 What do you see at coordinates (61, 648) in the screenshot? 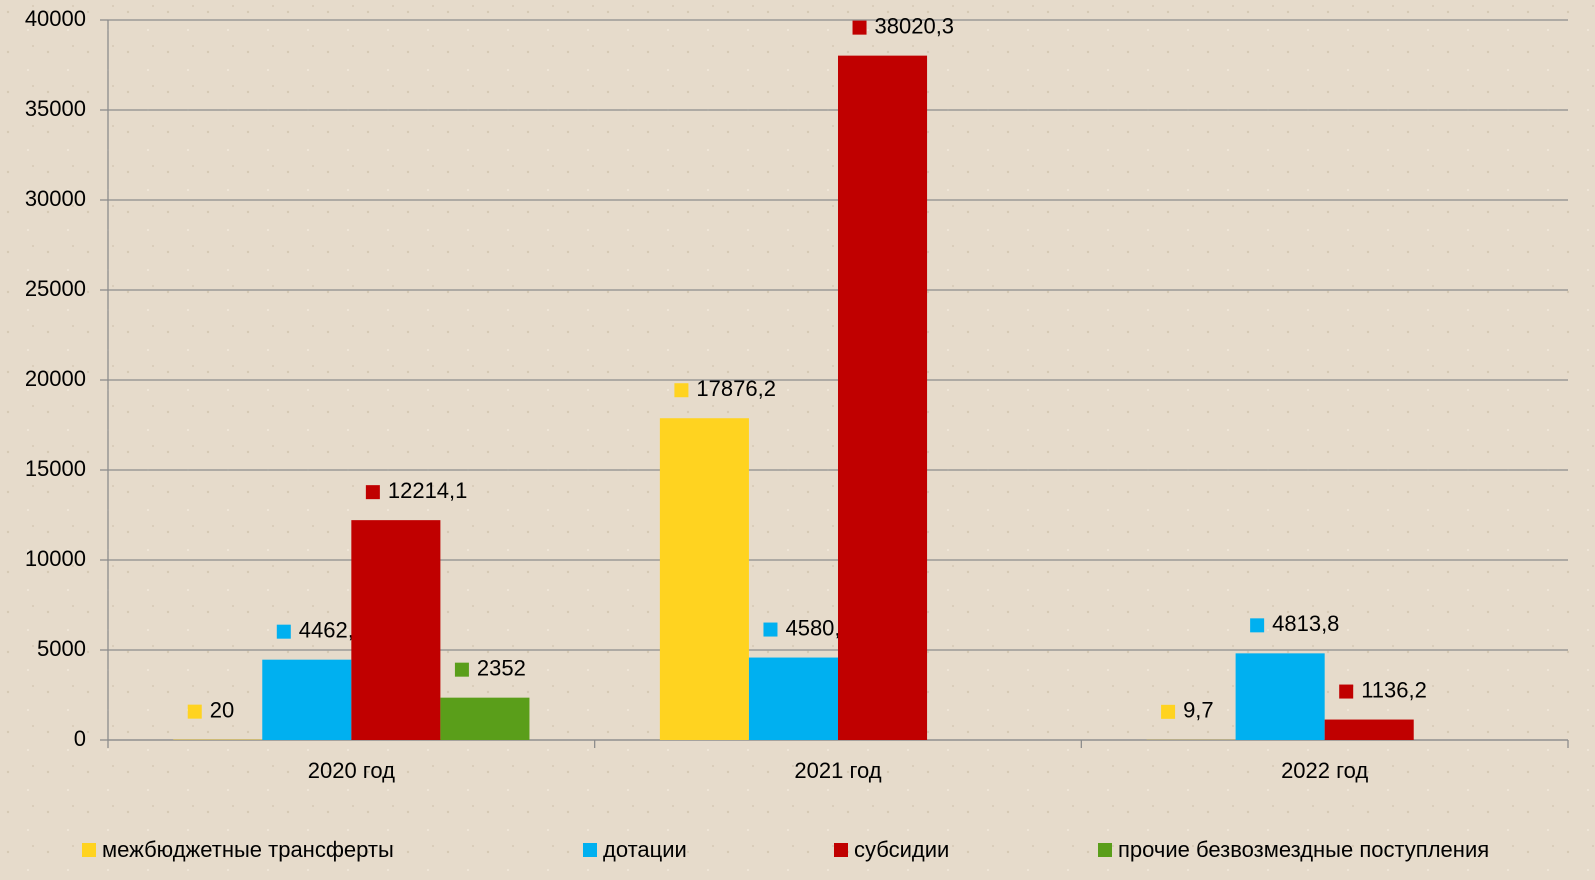
I see `y-tick-label: 5000` at bounding box center [61, 648].